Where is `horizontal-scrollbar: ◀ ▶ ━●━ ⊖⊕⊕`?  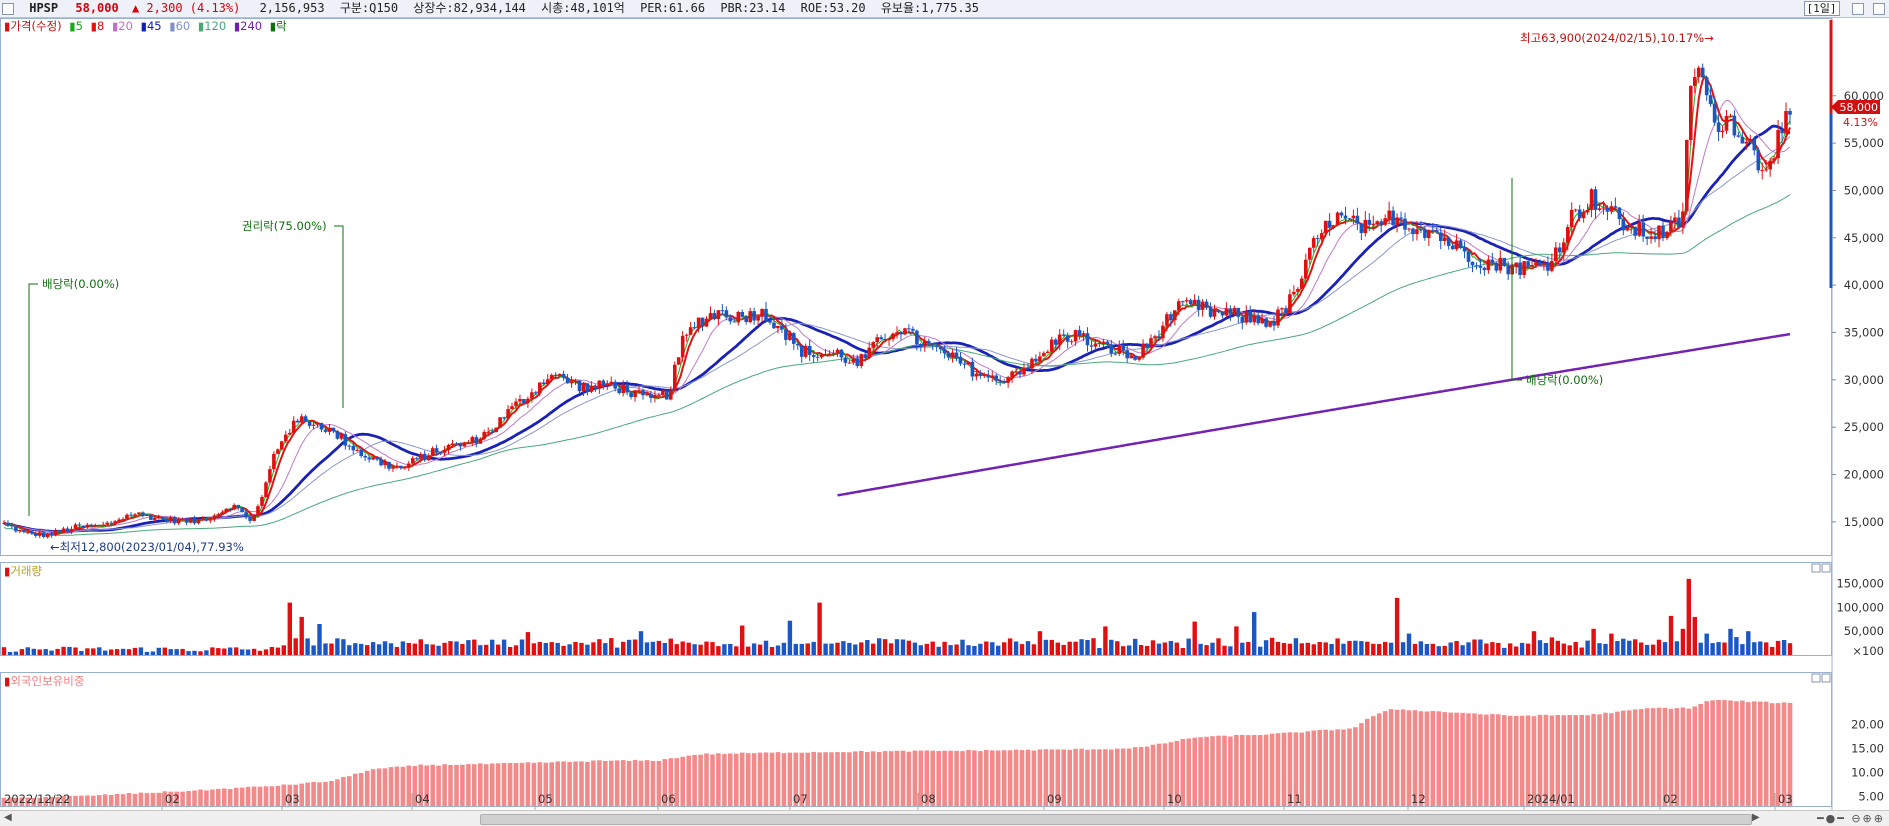
horizontal-scrollbar: ◀ ▶ ━●━ ⊖⊕⊕ is located at coordinates (944, 818).